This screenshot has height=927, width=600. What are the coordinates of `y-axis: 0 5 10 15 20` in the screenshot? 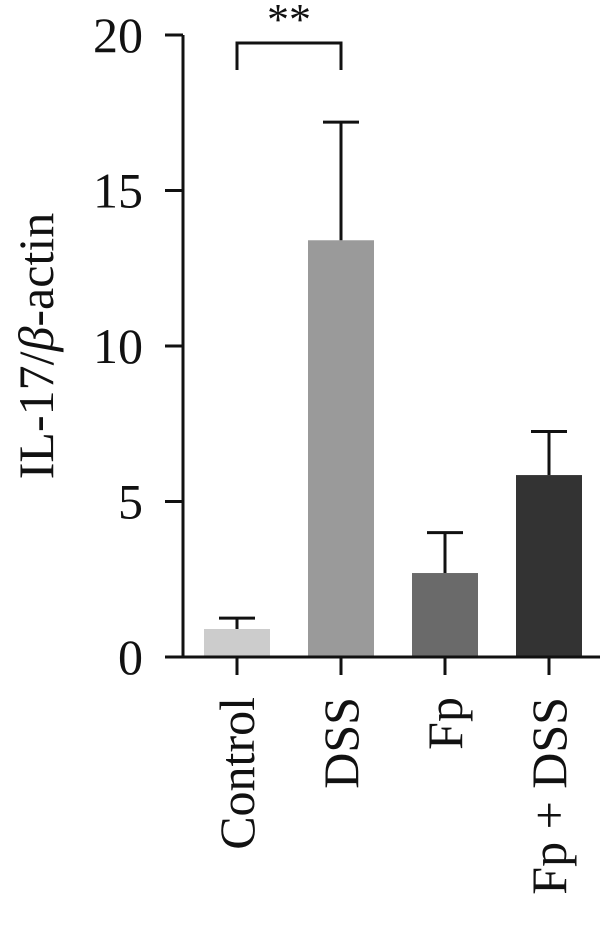 It's located at (139, 346).